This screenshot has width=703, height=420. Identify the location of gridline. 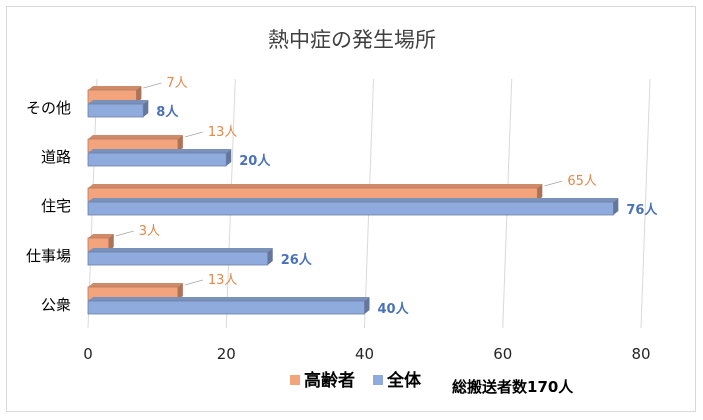
(645, 203).